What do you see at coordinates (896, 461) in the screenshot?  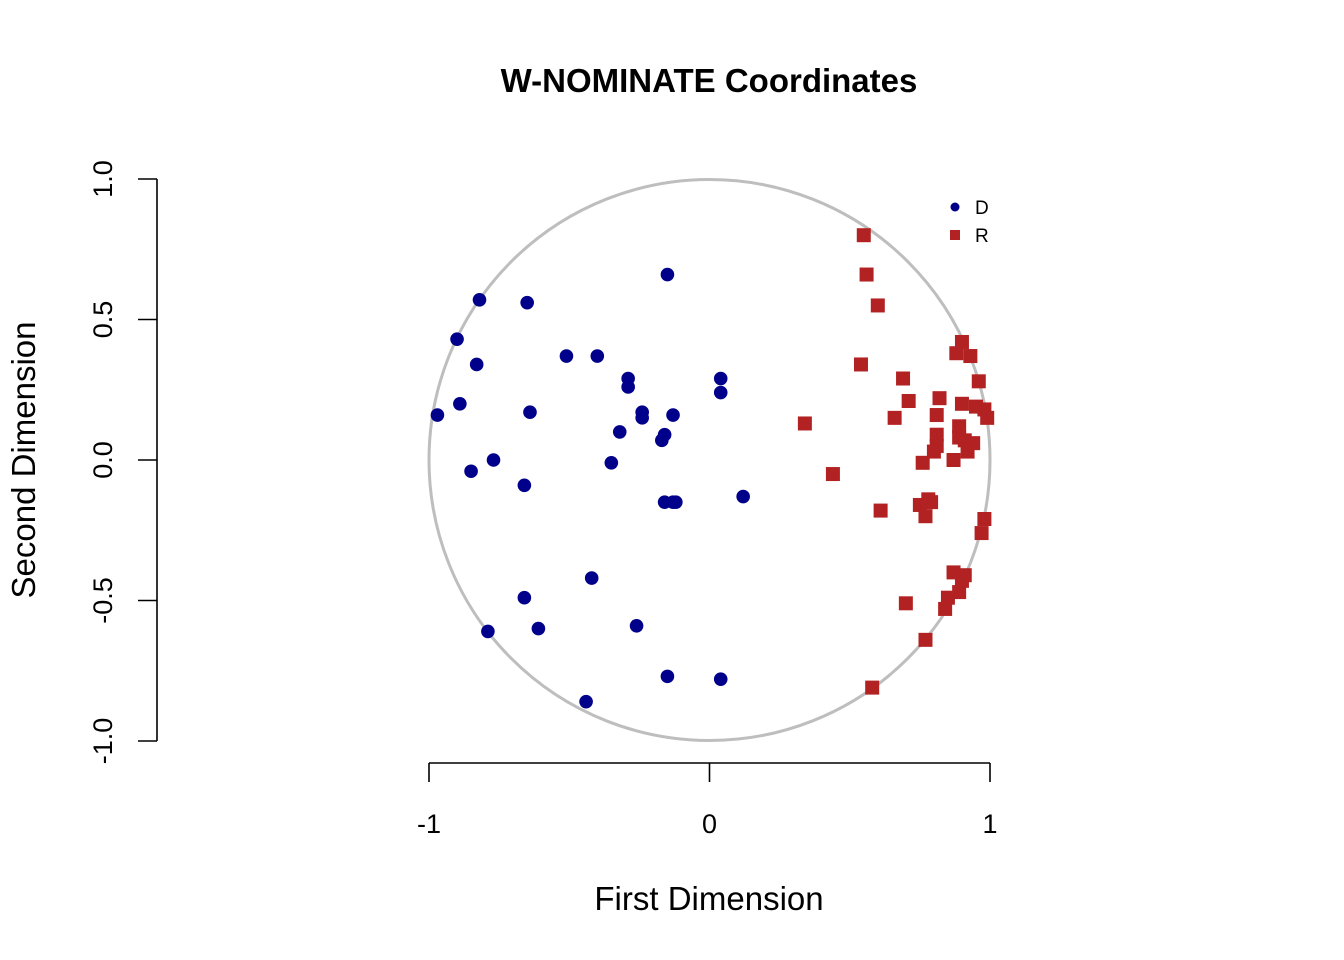 I see `series-r` at bounding box center [896, 461].